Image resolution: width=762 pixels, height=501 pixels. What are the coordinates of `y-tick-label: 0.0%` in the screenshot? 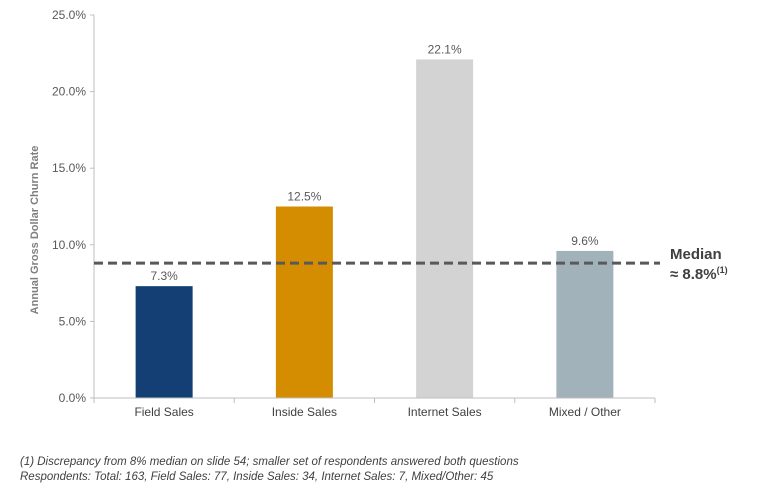 It's located at (73, 398).